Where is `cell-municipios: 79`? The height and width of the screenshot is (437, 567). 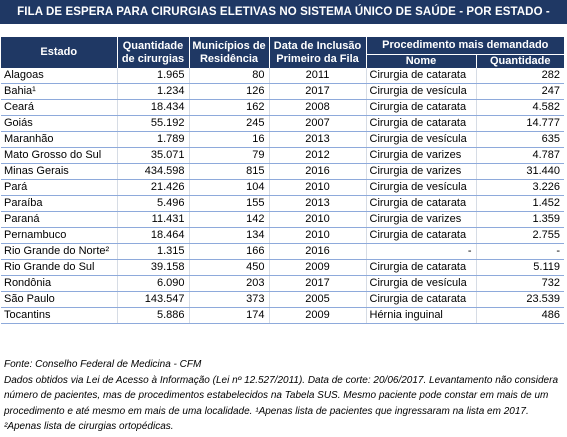
cell-municipios: 79 is located at coordinates (229, 155).